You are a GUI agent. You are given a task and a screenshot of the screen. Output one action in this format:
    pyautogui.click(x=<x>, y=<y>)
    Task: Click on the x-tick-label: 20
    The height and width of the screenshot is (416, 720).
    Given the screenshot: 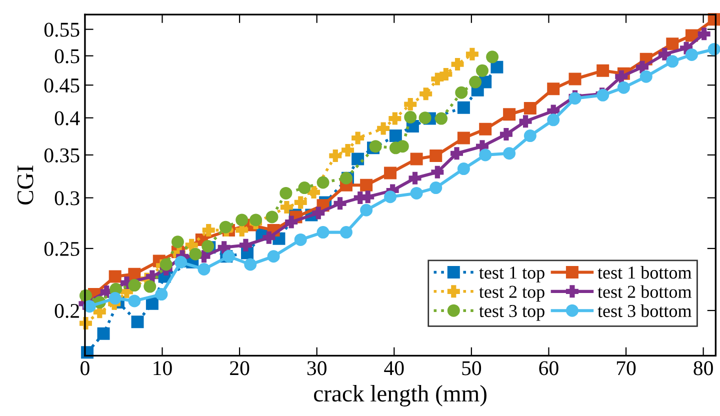 What is the action you would take?
    pyautogui.click(x=240, y=368)
    